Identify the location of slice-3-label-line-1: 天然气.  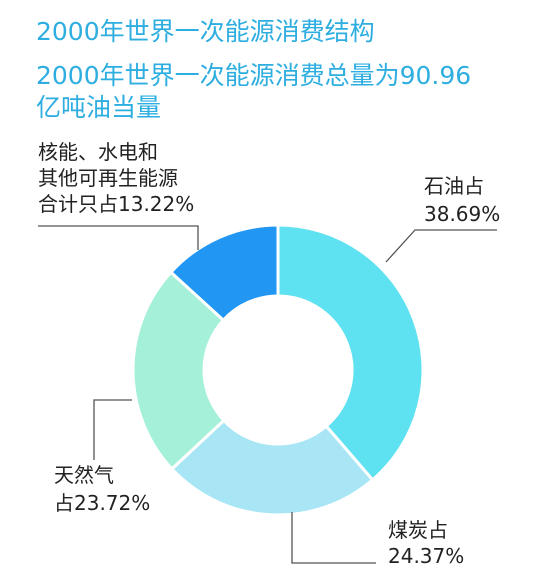
(84, 475).